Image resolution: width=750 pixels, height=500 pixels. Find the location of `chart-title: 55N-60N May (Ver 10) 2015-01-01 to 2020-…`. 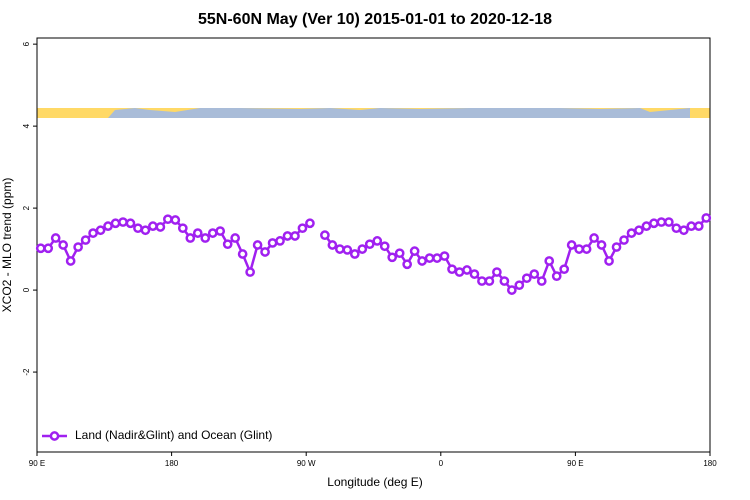

chart-title: 55N-60N May (Ver 10) 2015-01-01 to 2020-… is located at coordinates (375, 19).